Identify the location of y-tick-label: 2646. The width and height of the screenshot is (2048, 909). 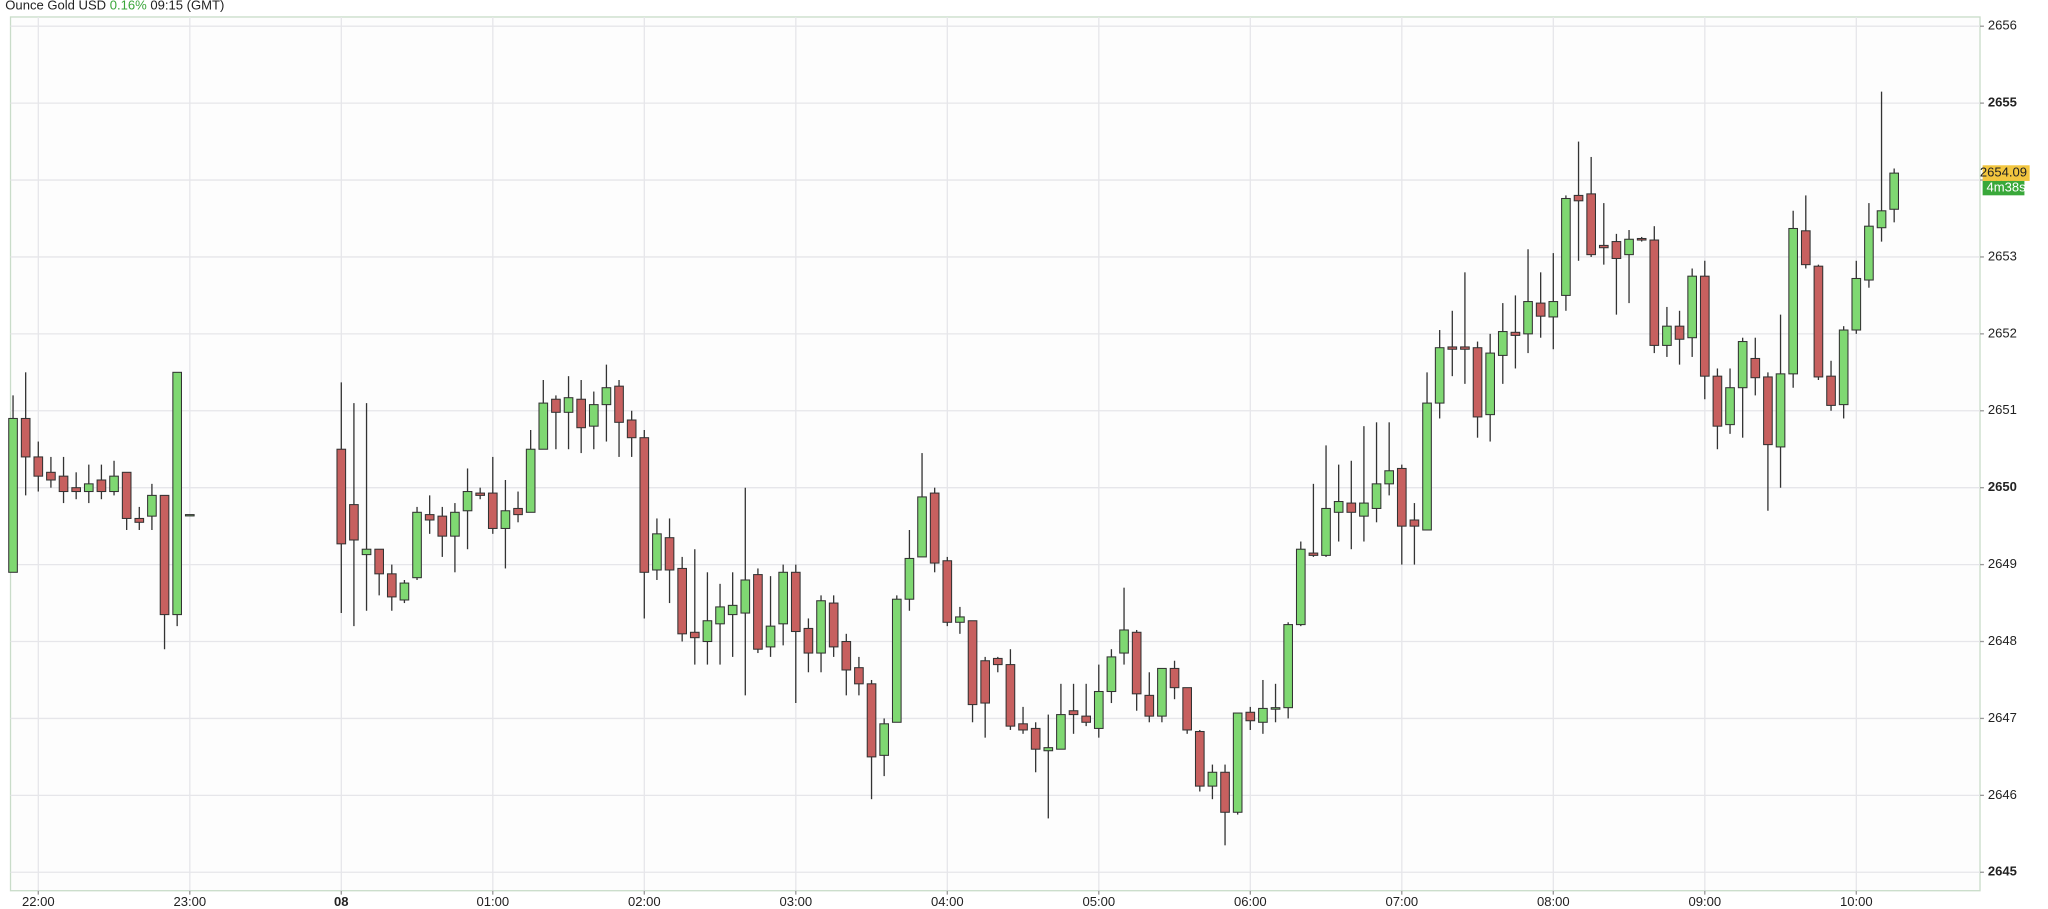
(2002, 794).